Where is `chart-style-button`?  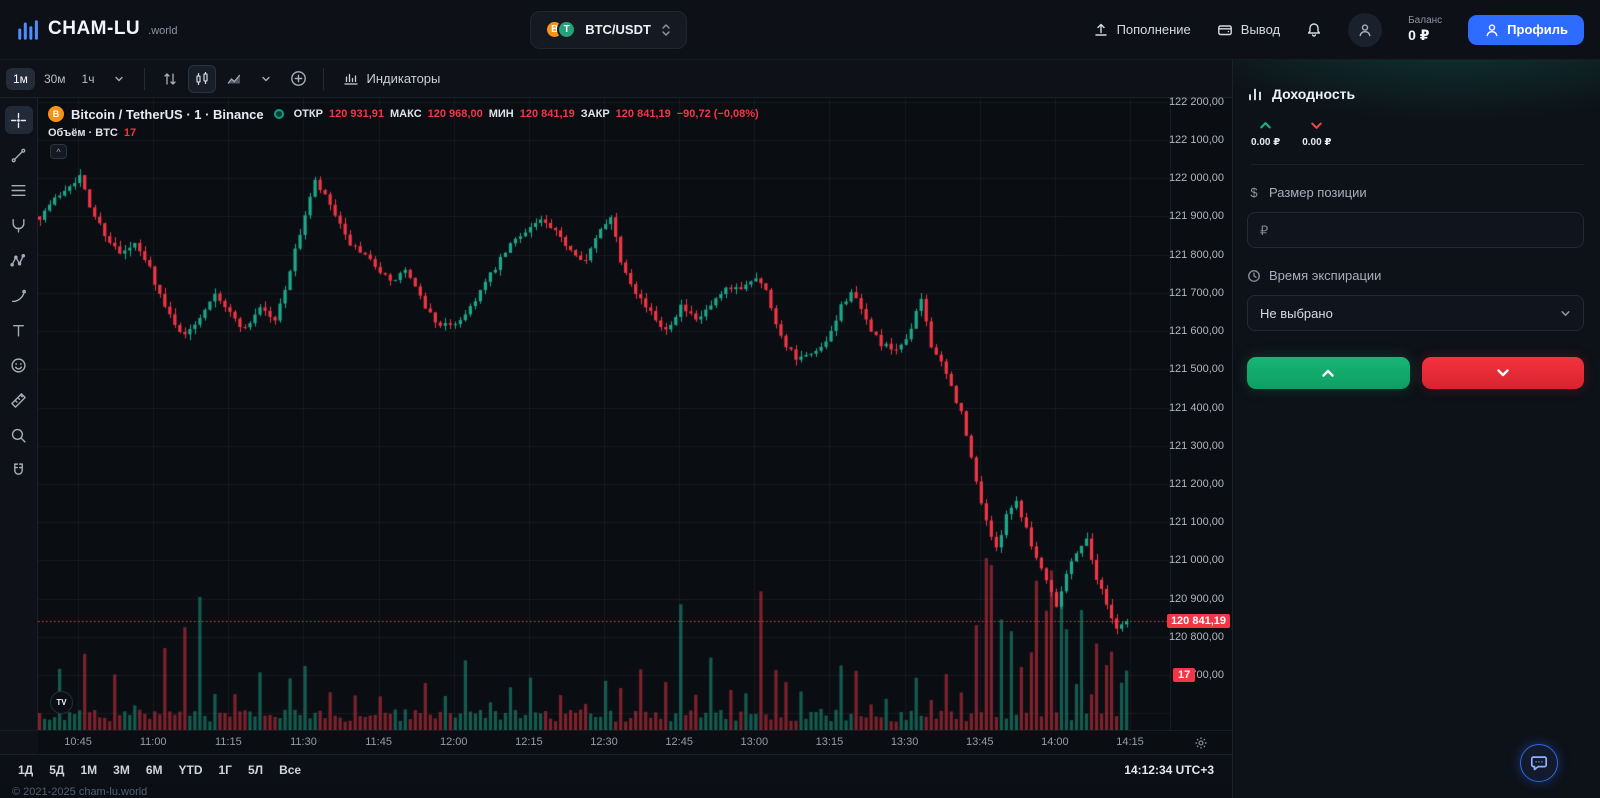 chart-style-button is located at coordinates (234, 79).